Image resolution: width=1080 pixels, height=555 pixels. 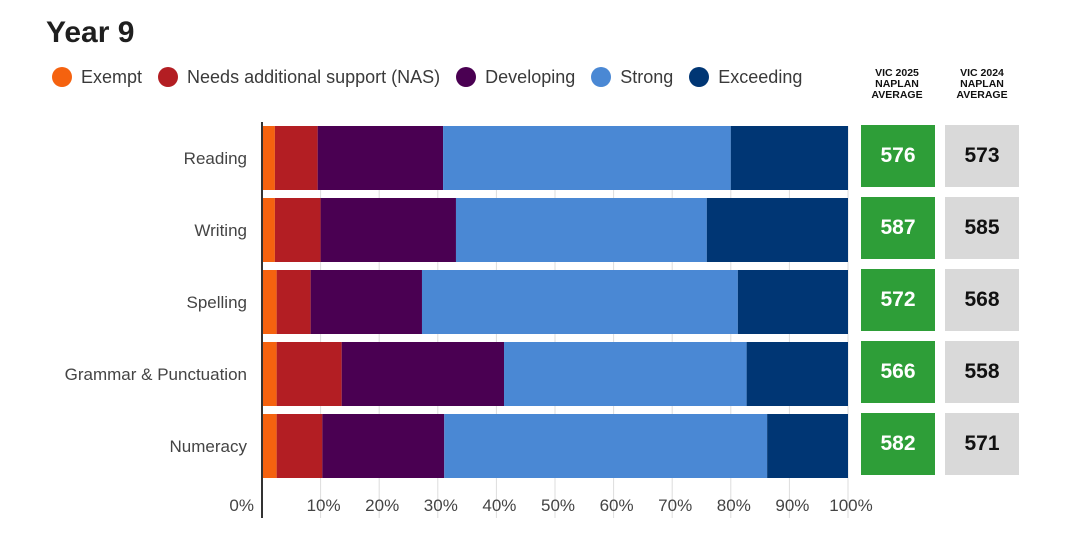 I want to click on legend-swatch-nas, so click(x=168, y=77).